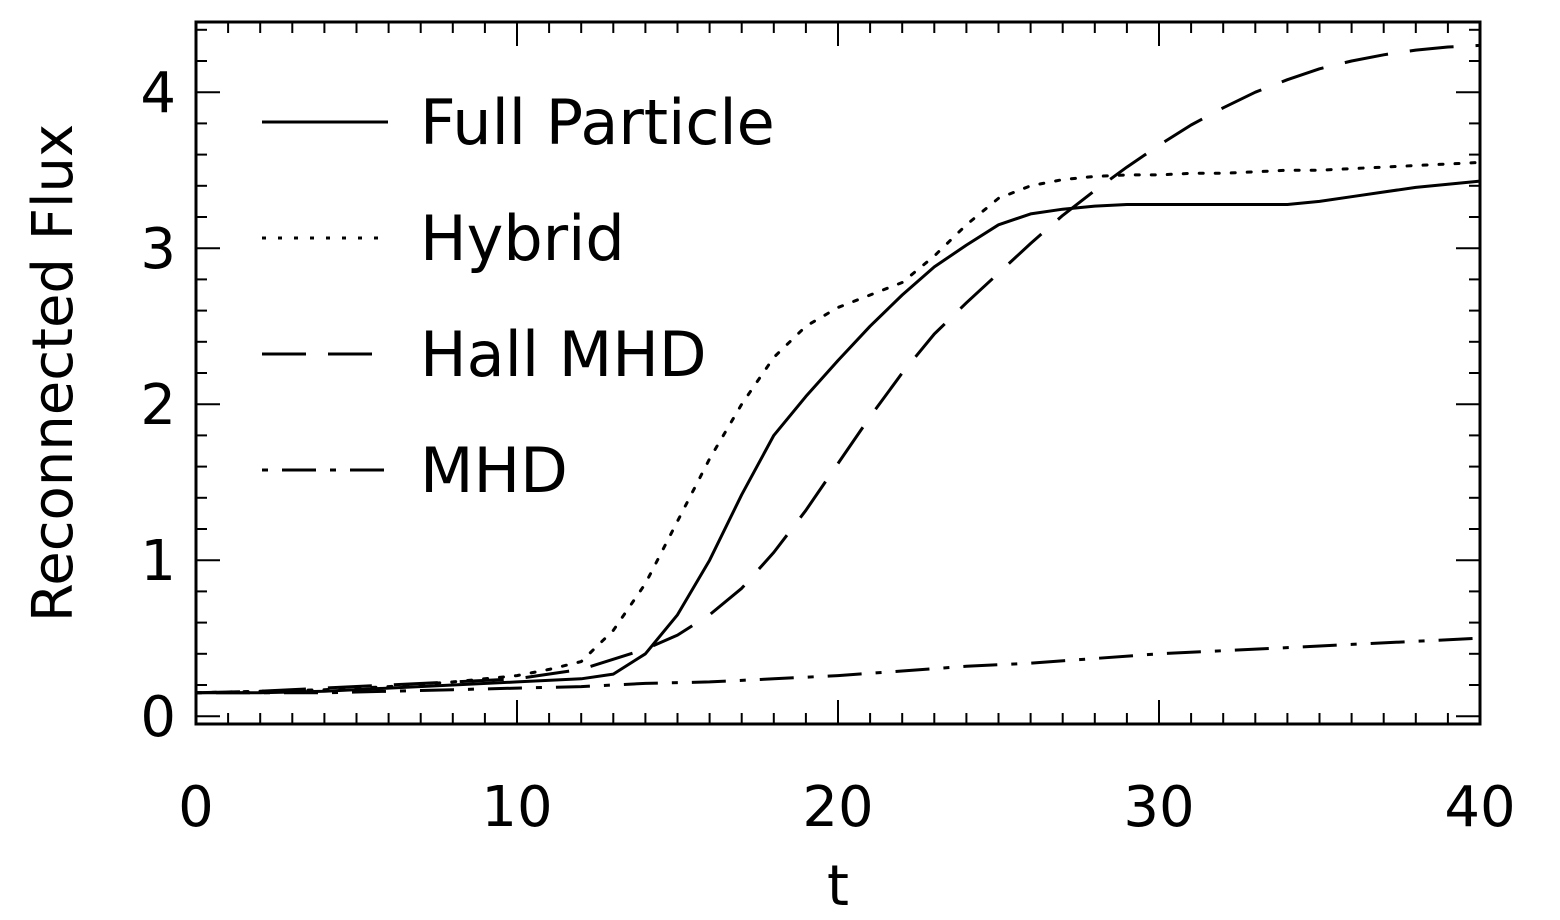 This screenshot has height=920, width=1560. I want to click on y-axis-label: Reconnected Flux, so click(53, 373).